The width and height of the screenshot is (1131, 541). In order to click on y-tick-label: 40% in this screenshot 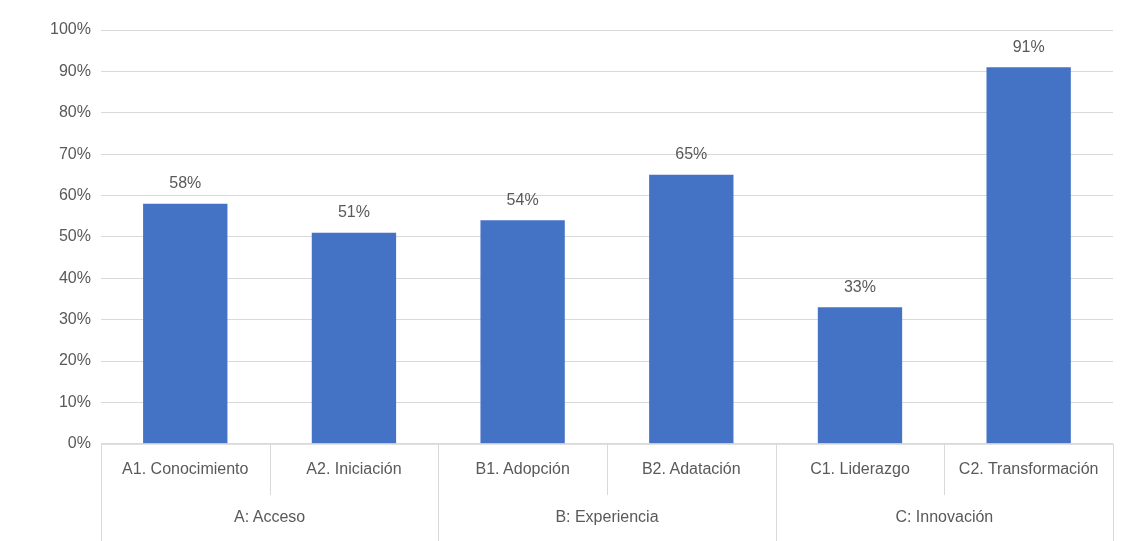, I will do `click(74, 277)`.